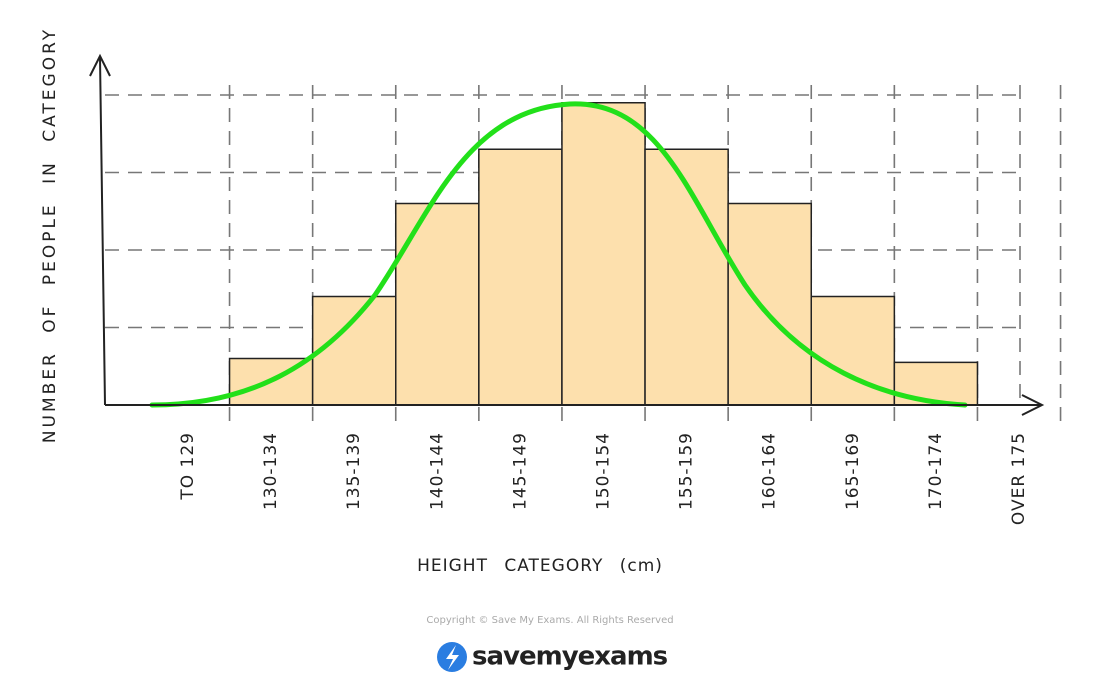 The width and height of the screenshot is (1100, 688). Describe the element at coordinates (1019, 478) in the screenshot. I see `x-tick-label: OVER 175` at that location.